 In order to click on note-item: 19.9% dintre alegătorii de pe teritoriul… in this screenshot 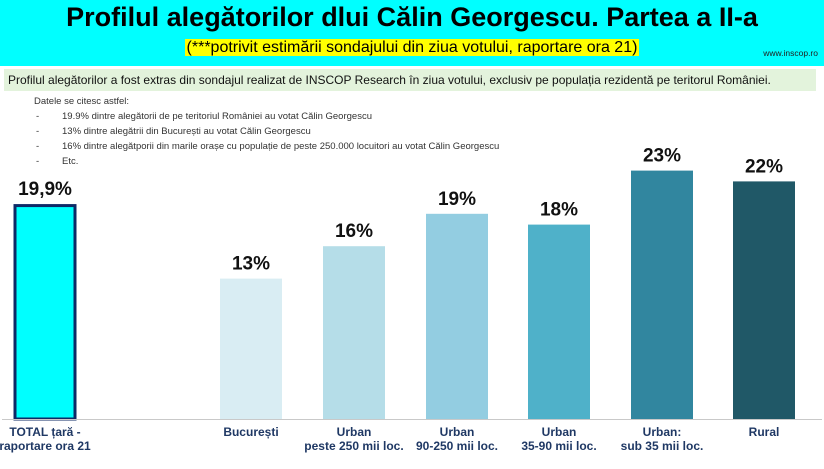, I will do `click(266, 116)`.